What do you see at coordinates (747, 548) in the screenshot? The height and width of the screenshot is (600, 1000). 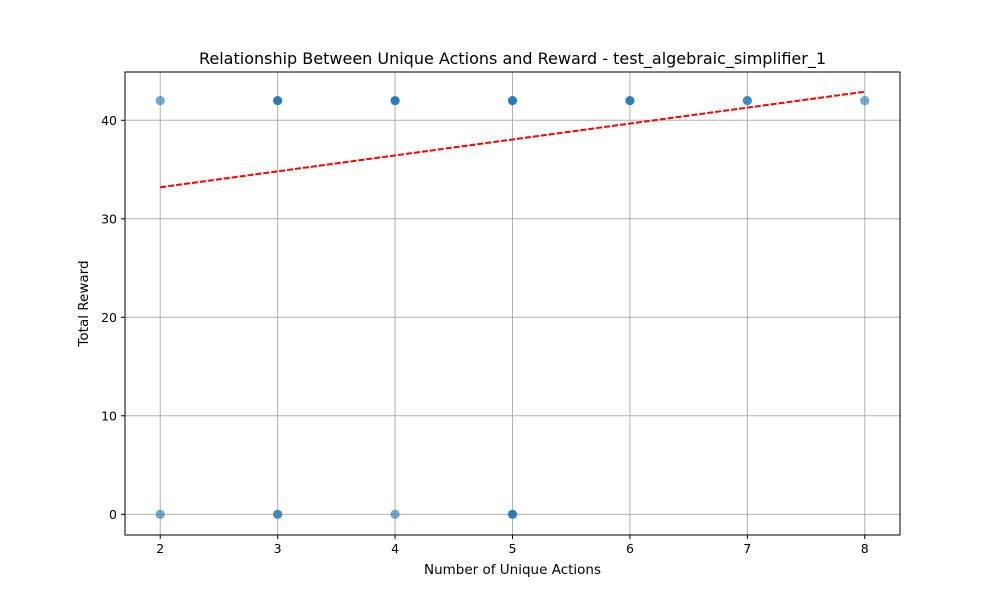 I see `x-tick-label: 7` at bounding box center [747, 548].